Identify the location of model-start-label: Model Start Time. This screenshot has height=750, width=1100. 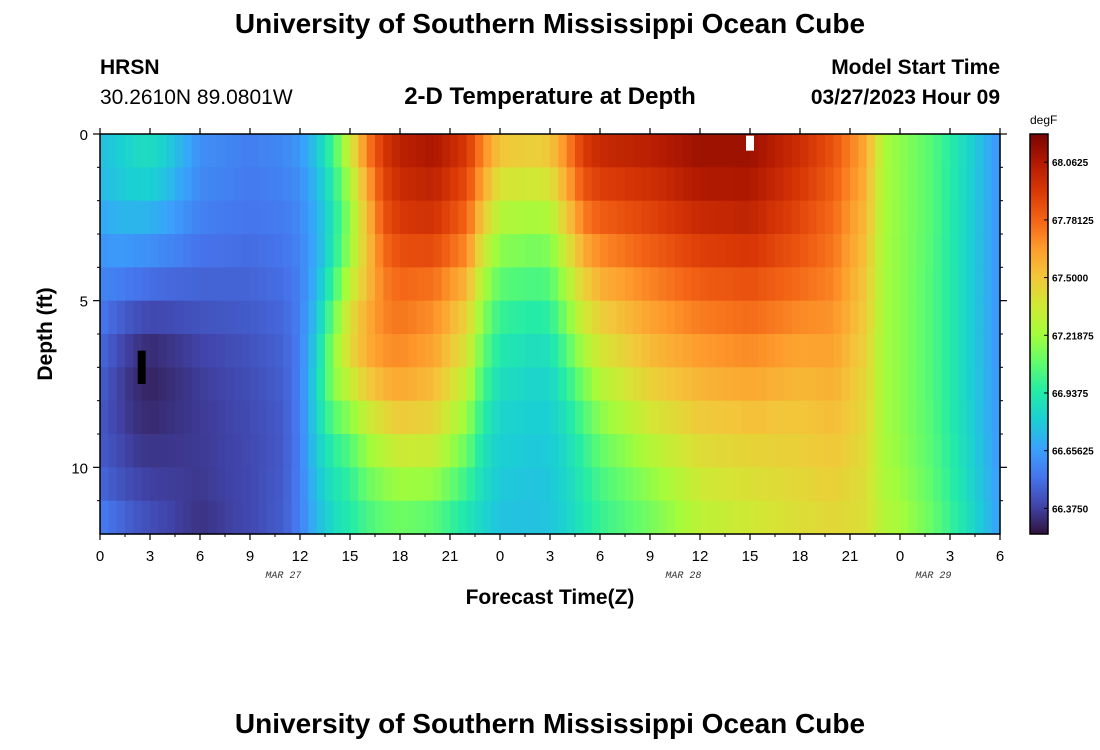
(915, 67).